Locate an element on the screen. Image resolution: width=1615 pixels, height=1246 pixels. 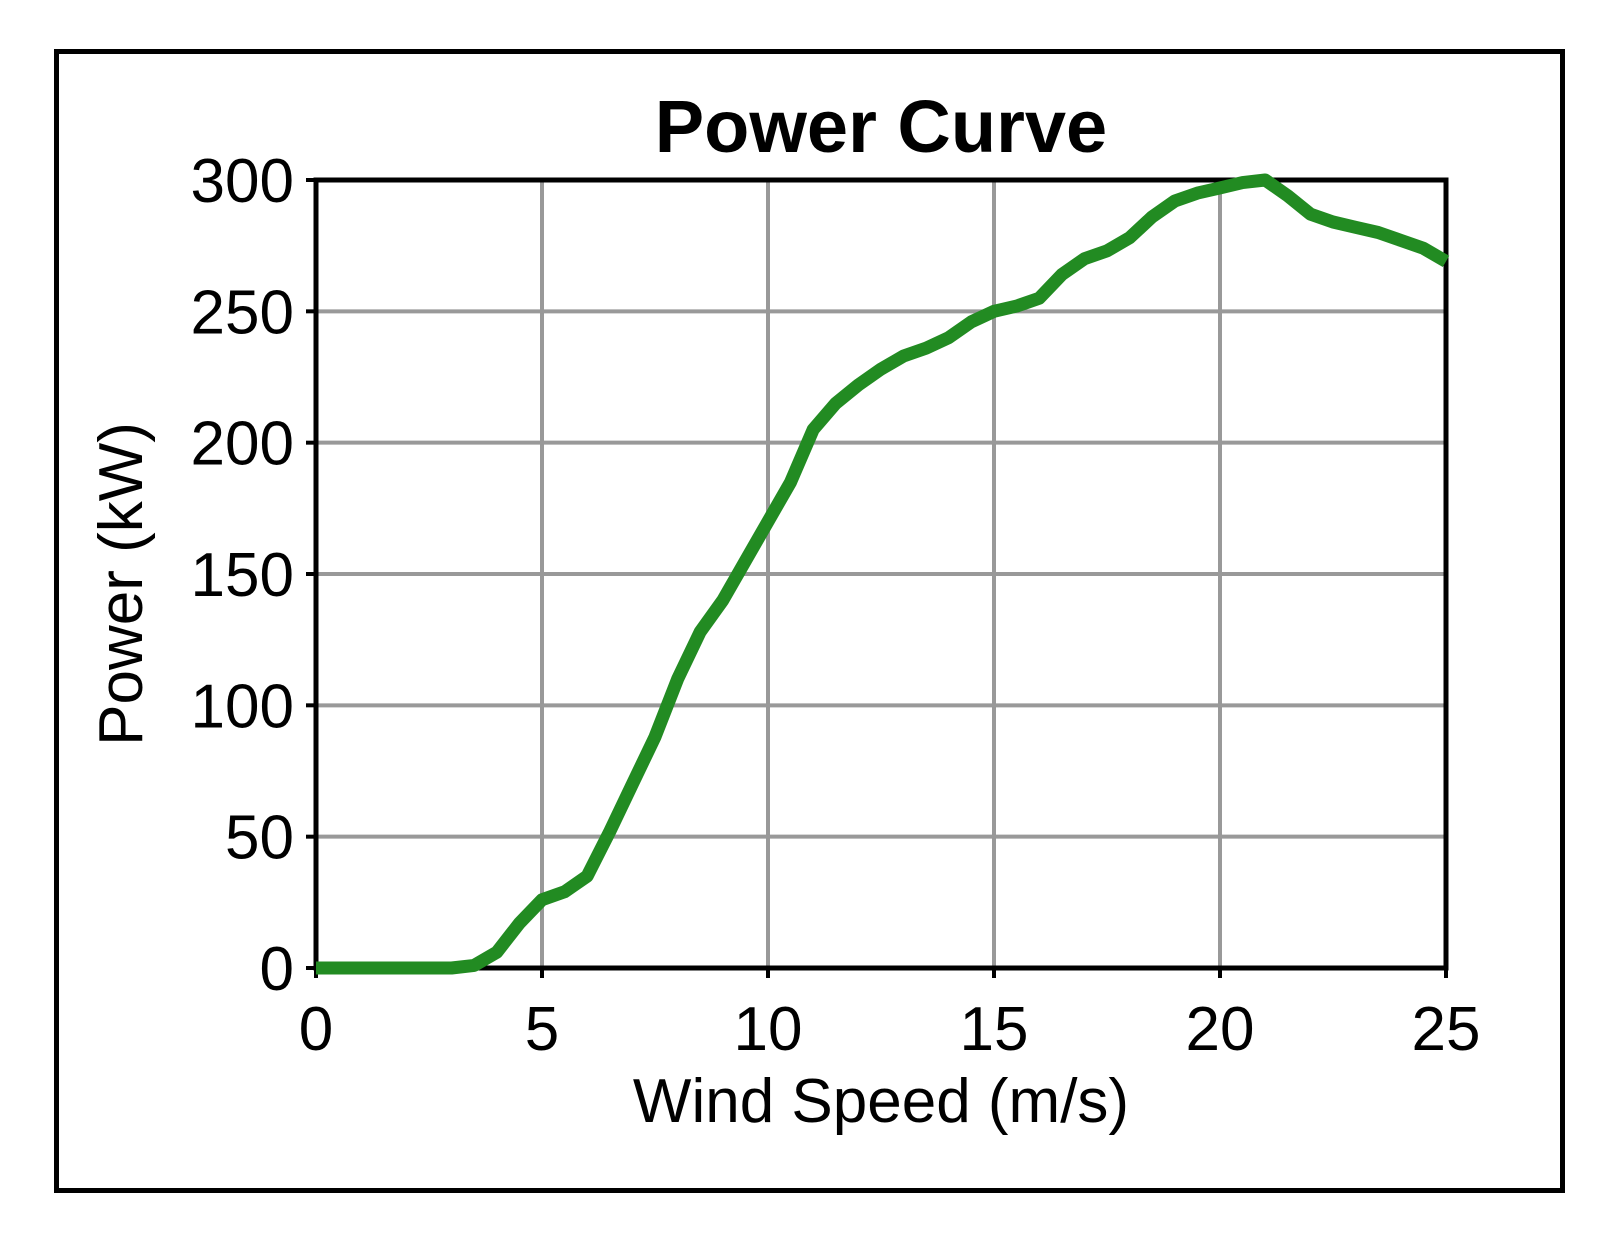
y-tick-label: 300 is located at coordinates (242, 181).